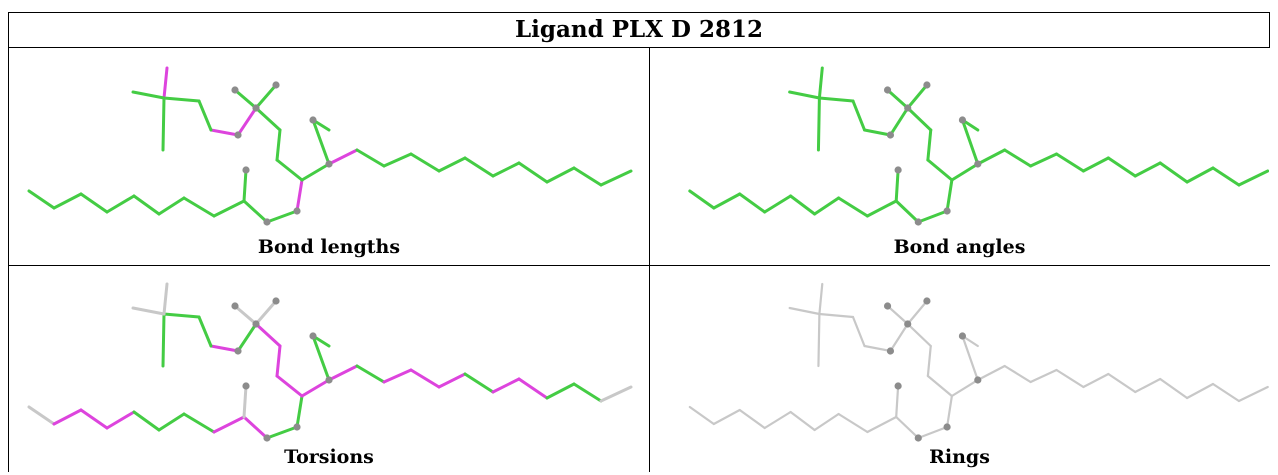 This screenshot has height=475, width=1278. I want to click on row-divider, so click(639, 265).